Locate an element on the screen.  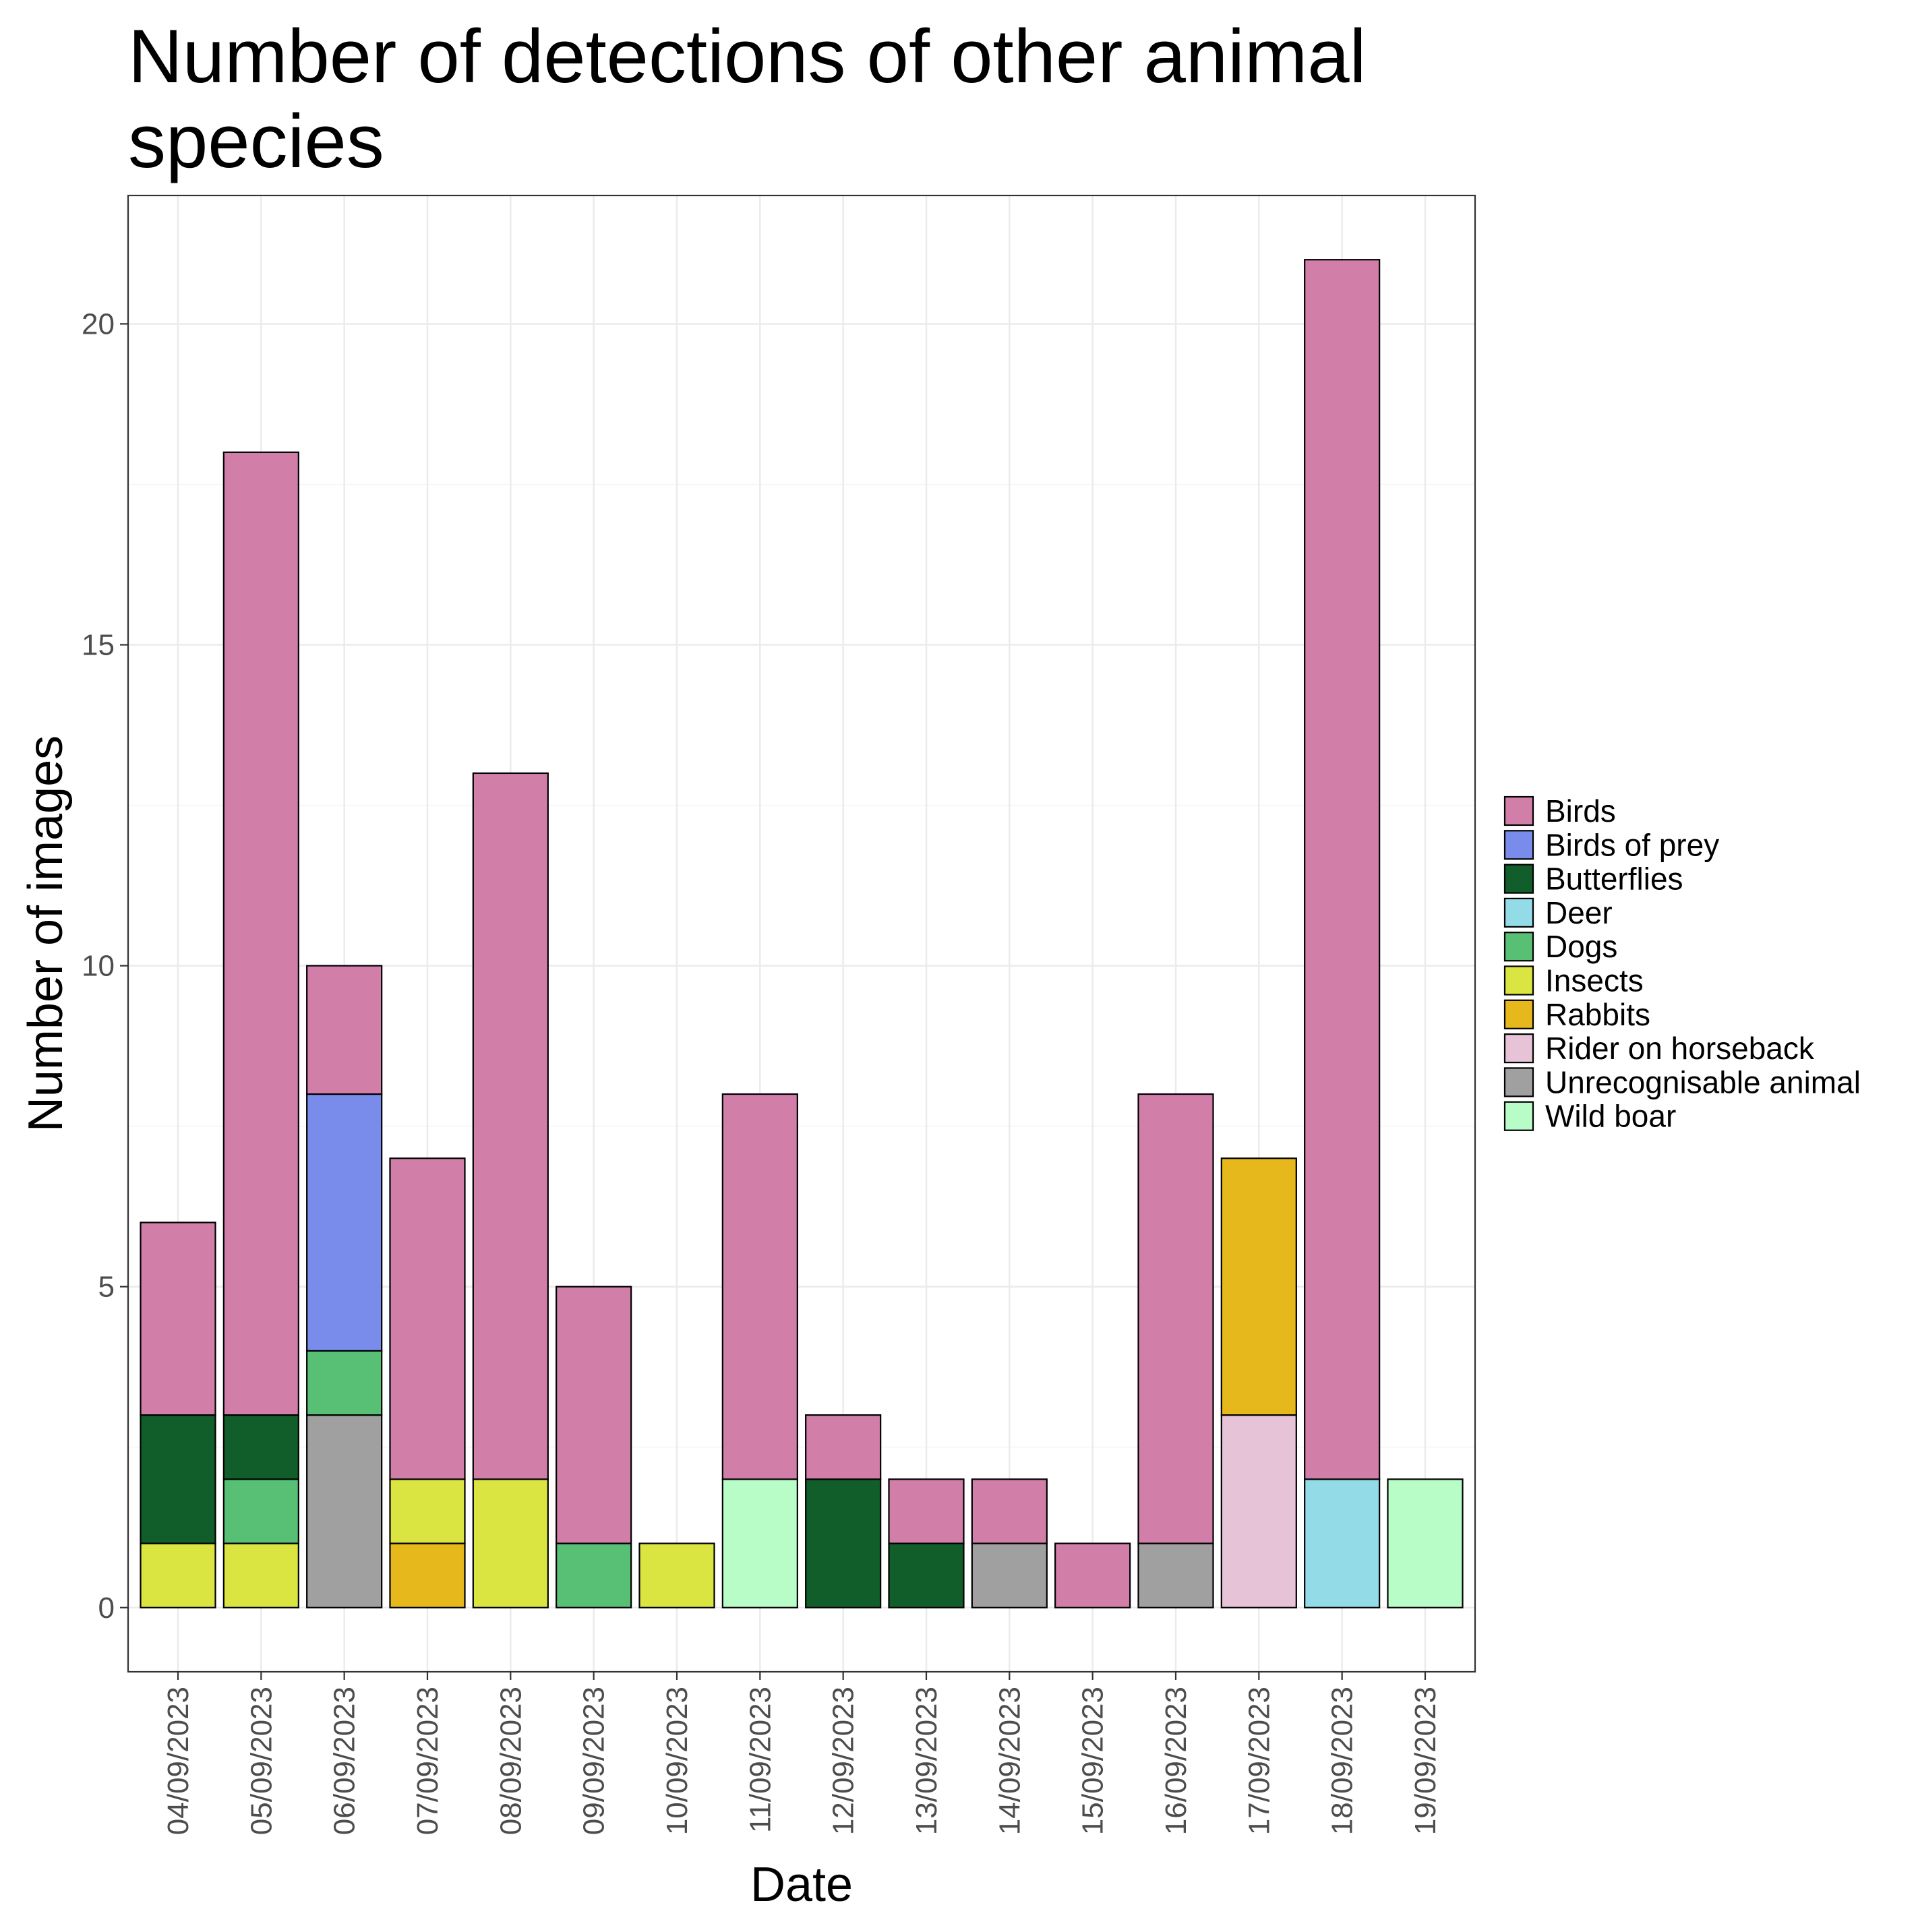
legend-item-butterflies: Butterflies is located at coordinates (1593, 879).